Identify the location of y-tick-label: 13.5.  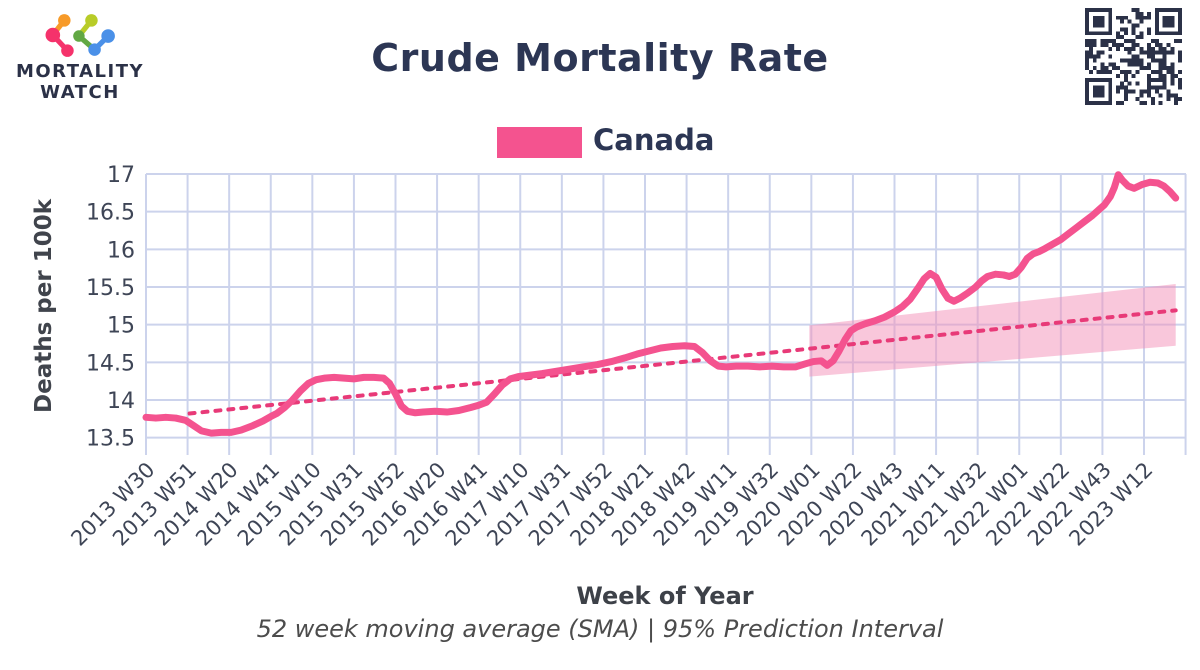
(110, 439).